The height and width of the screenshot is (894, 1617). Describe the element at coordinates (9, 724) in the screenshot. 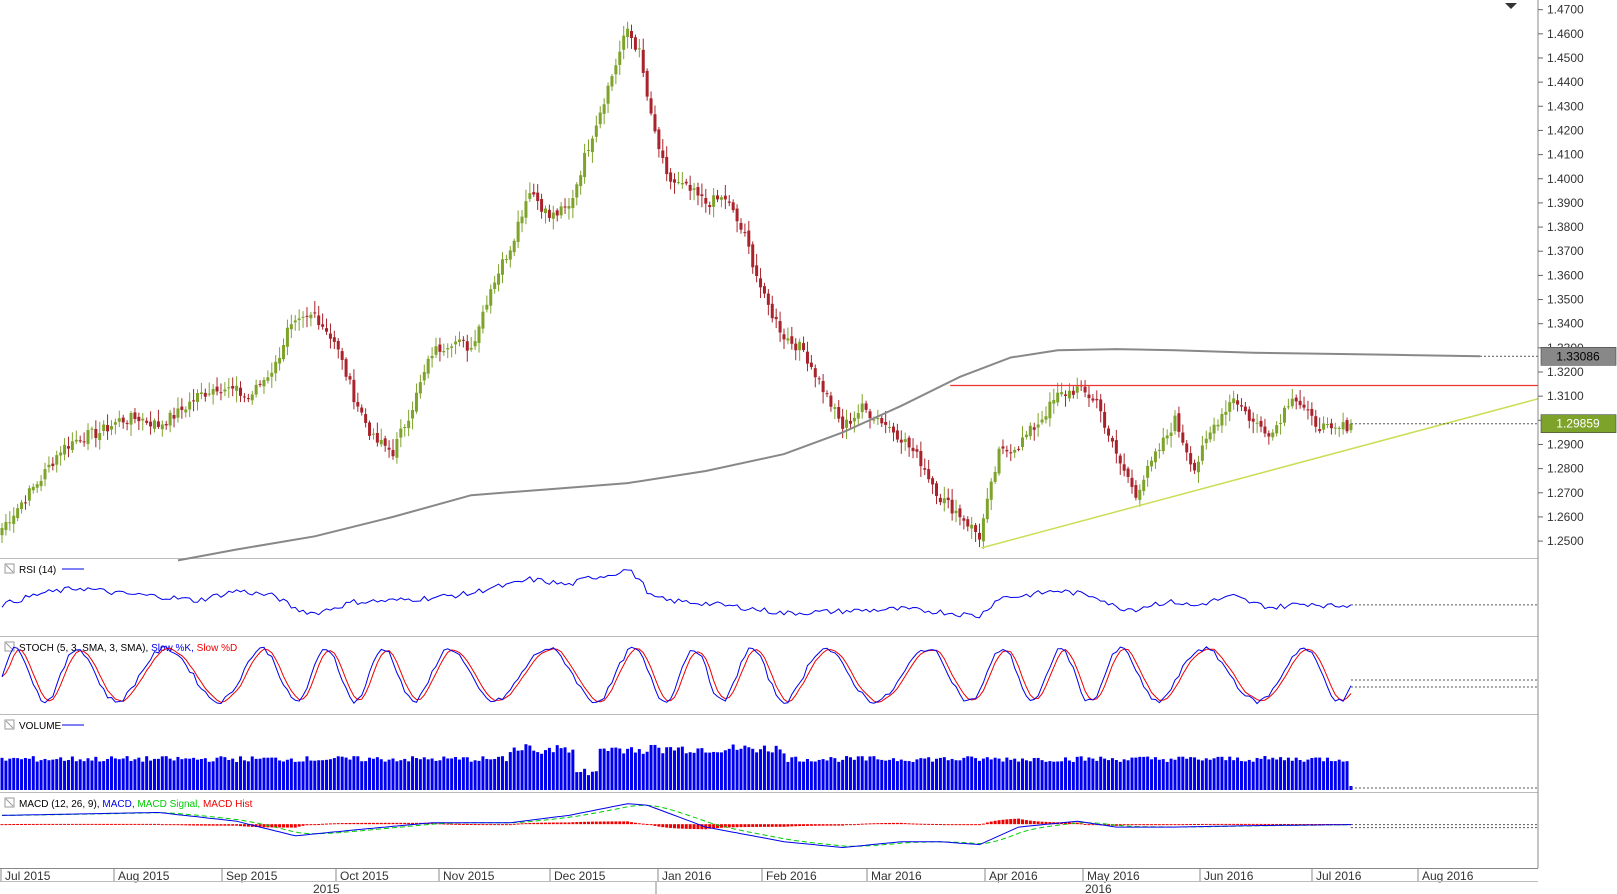

I see `volume-panel-toggle-icon` at that location.